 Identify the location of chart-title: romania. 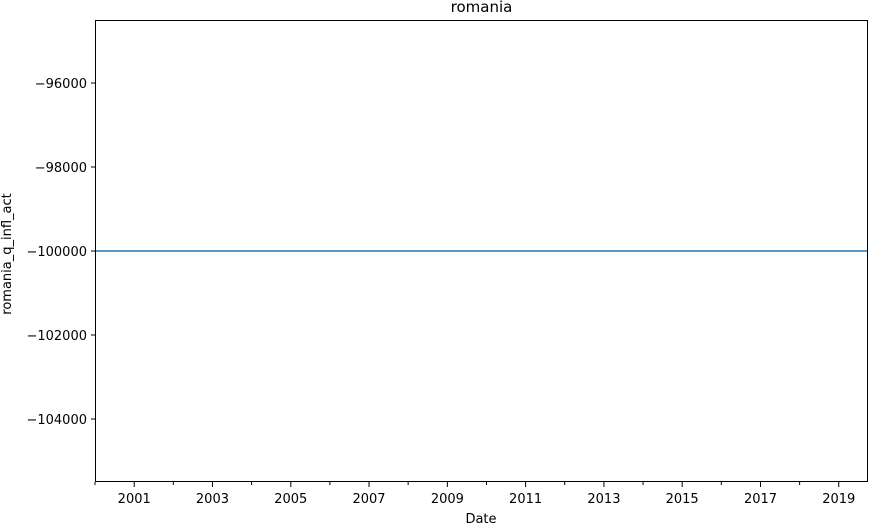
(482, 8).